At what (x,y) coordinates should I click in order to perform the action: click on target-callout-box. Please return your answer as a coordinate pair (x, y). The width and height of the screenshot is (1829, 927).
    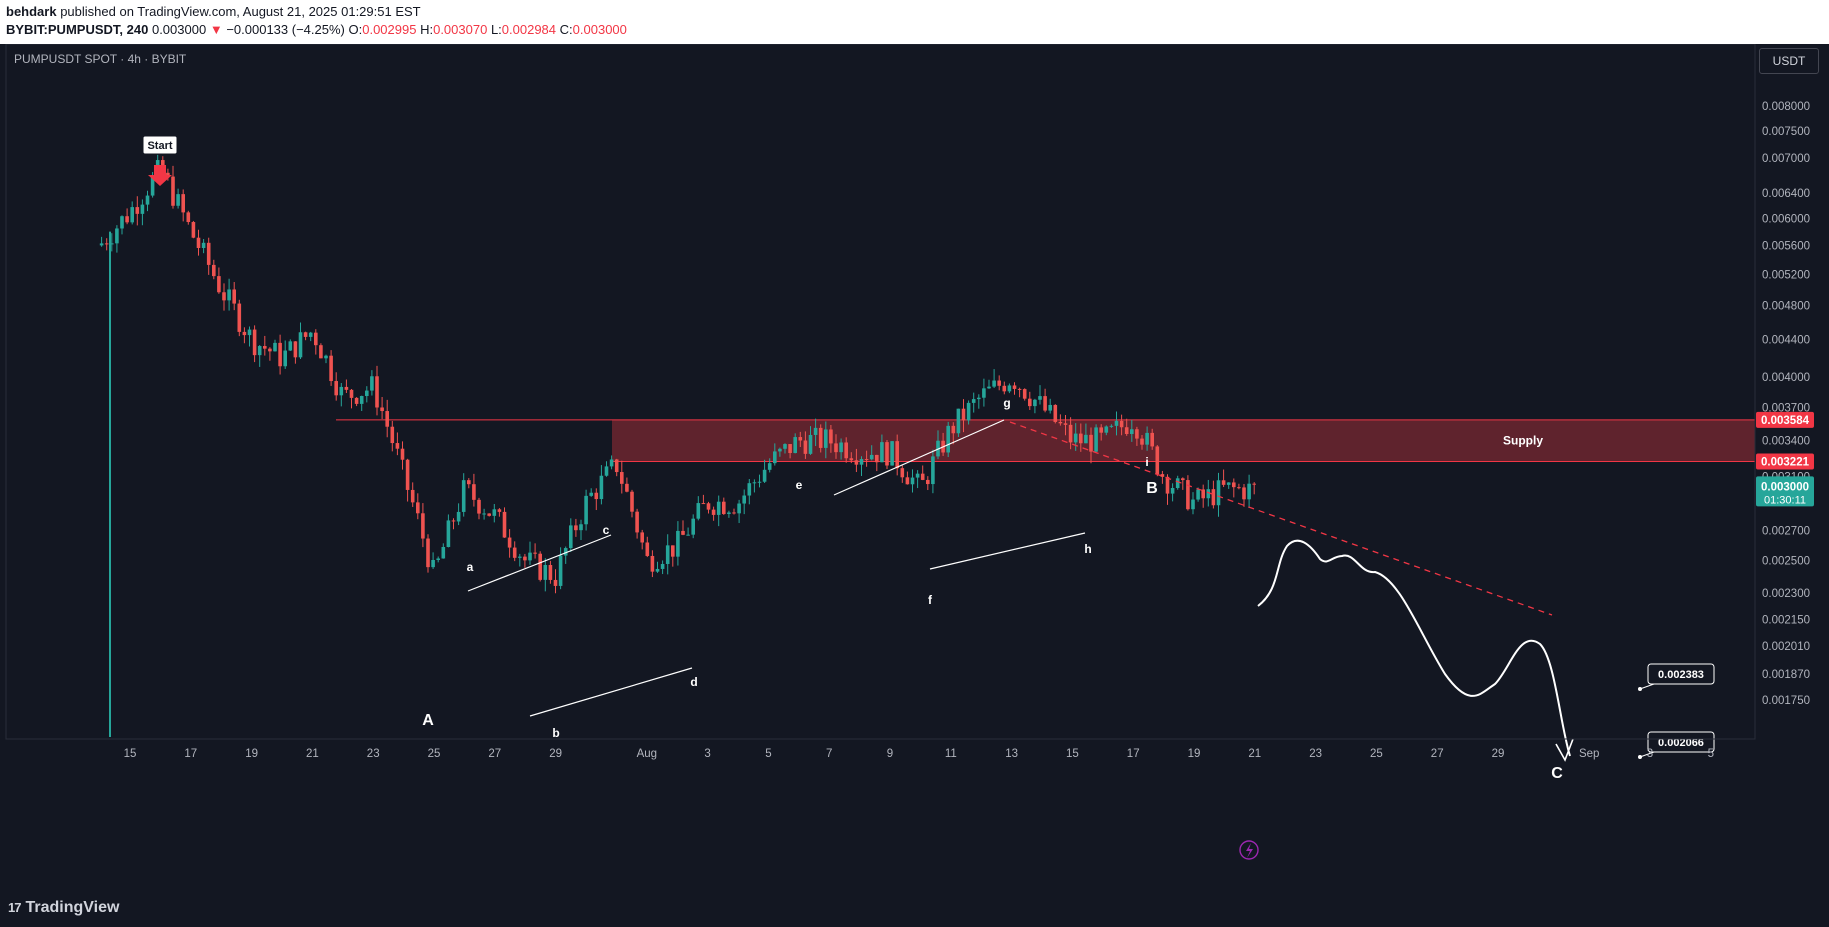
    Looking at the image, I should click on (1681, 742).